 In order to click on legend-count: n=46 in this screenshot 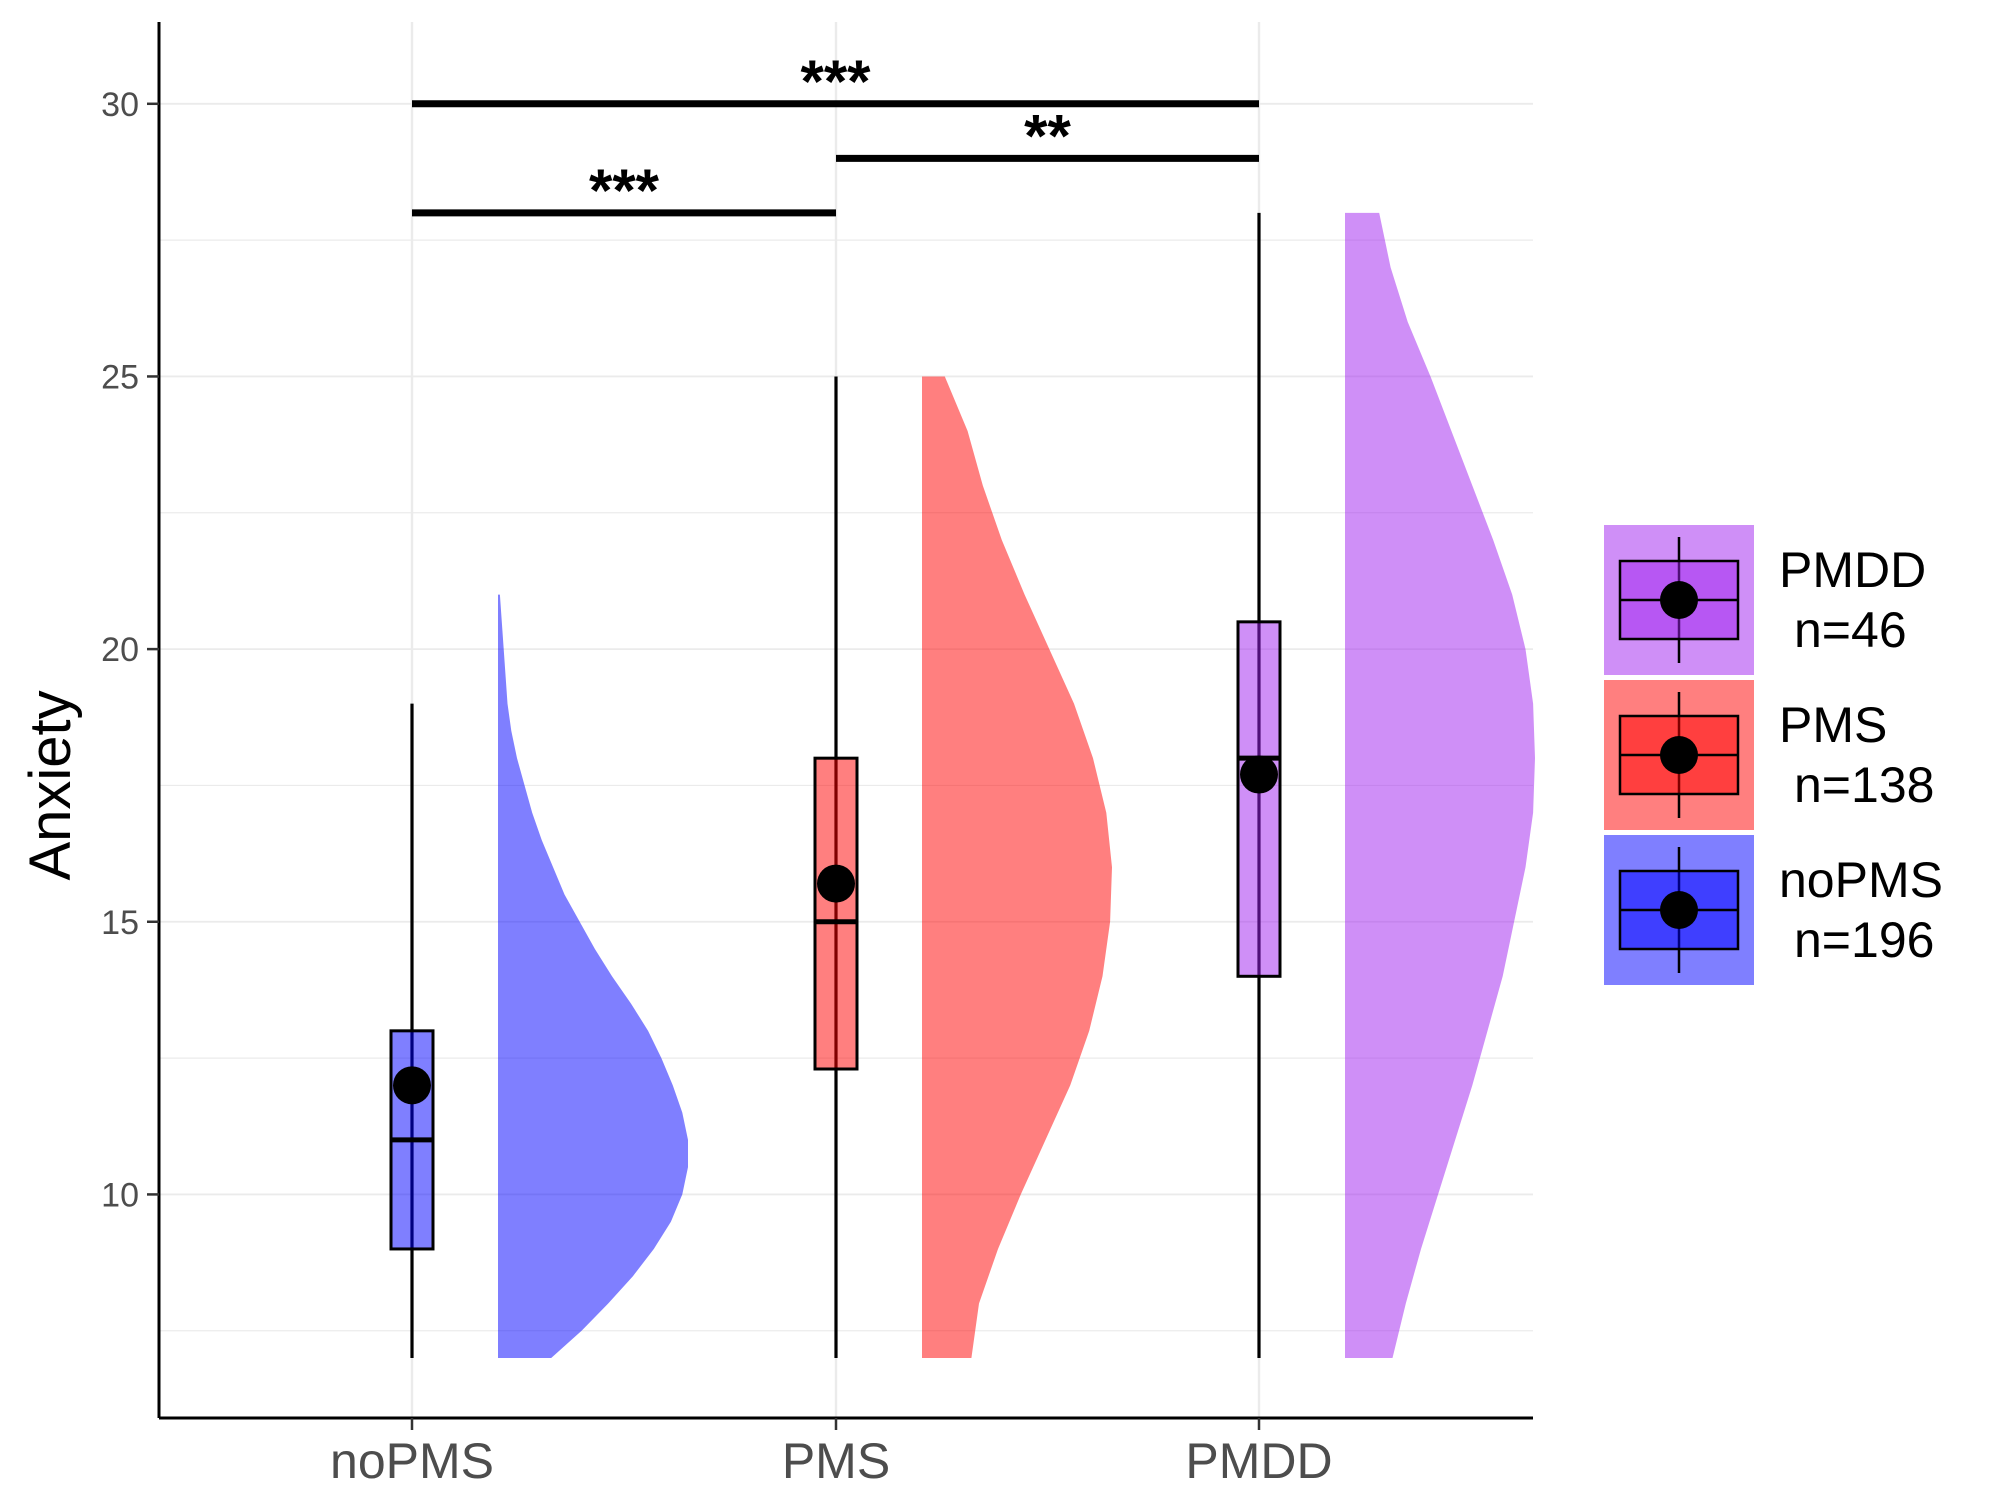, I will do `click(1850, 630)`.